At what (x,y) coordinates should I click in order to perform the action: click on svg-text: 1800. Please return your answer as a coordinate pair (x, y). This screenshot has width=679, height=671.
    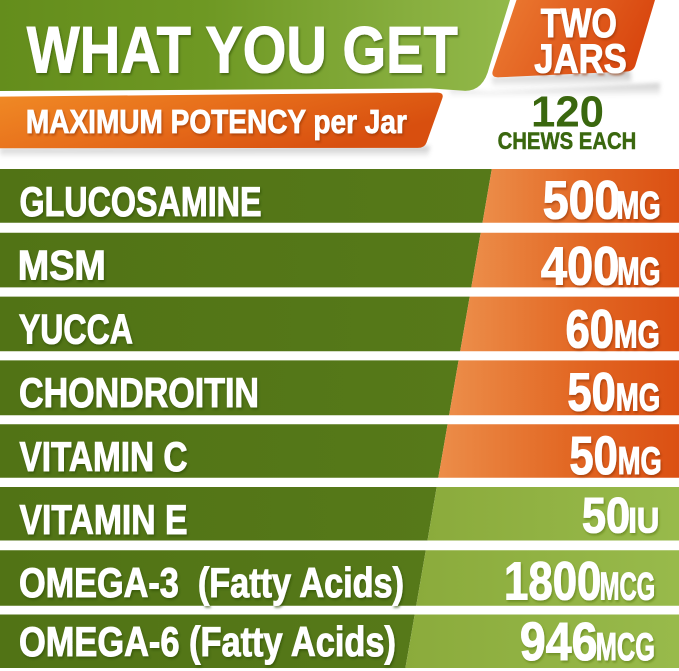
    Looking at the image, I should click on (552, 581).